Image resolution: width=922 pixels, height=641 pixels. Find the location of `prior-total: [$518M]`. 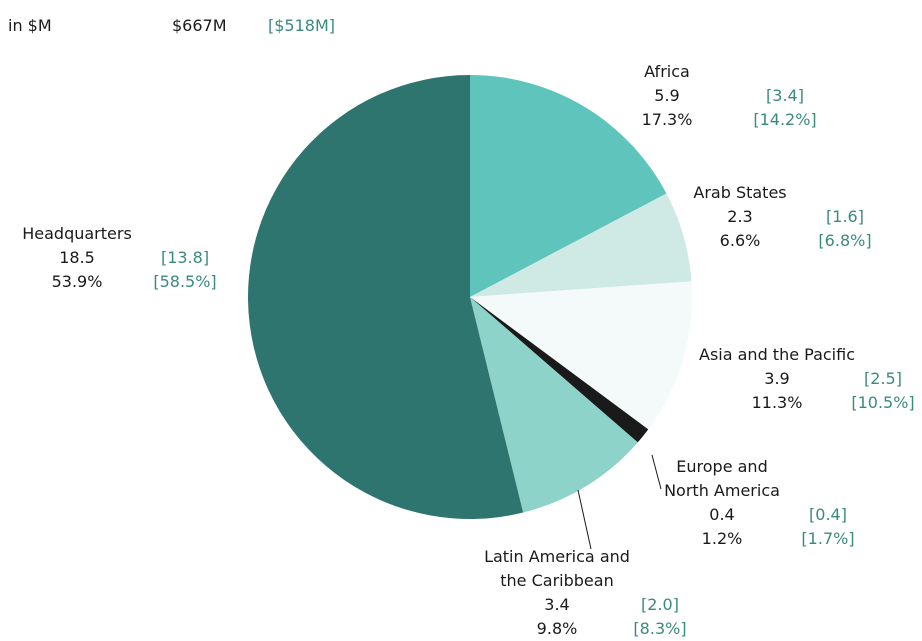

prior-total: [$518M] is located at coordinates (302, 25).